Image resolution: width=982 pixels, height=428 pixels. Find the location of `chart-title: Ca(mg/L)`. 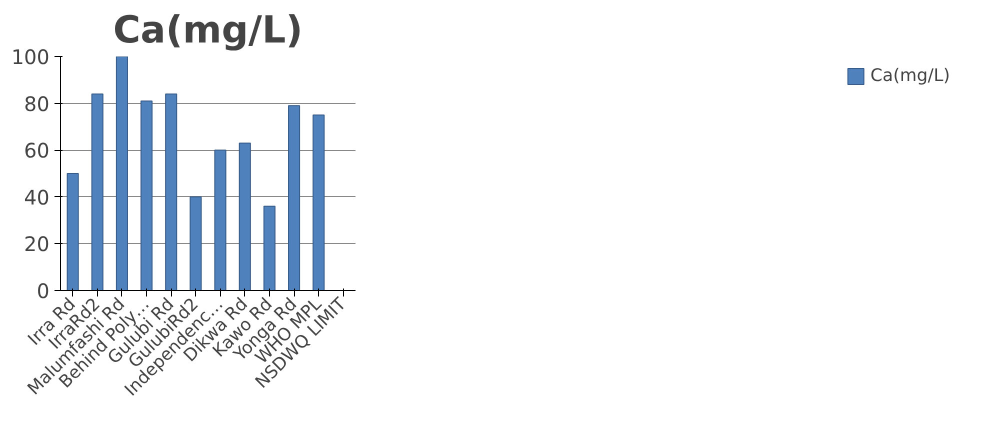

chart-title: Ca(mg/L) is located at coordinates (208, 30).